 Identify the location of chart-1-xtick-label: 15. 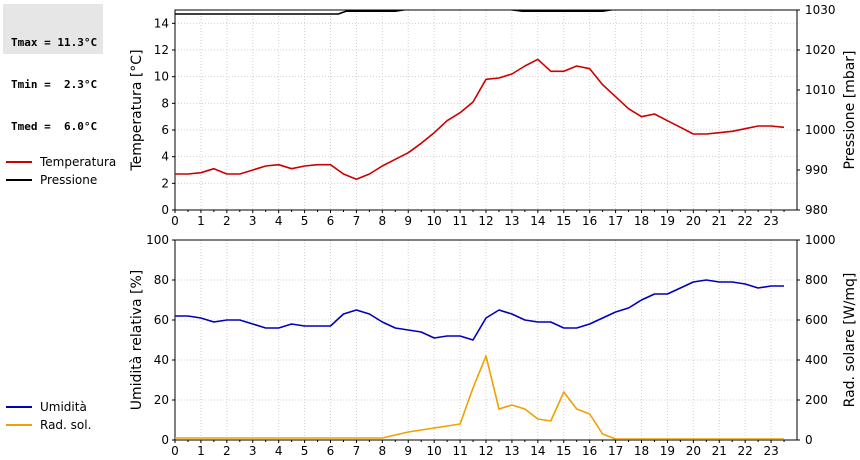
(563, 221).